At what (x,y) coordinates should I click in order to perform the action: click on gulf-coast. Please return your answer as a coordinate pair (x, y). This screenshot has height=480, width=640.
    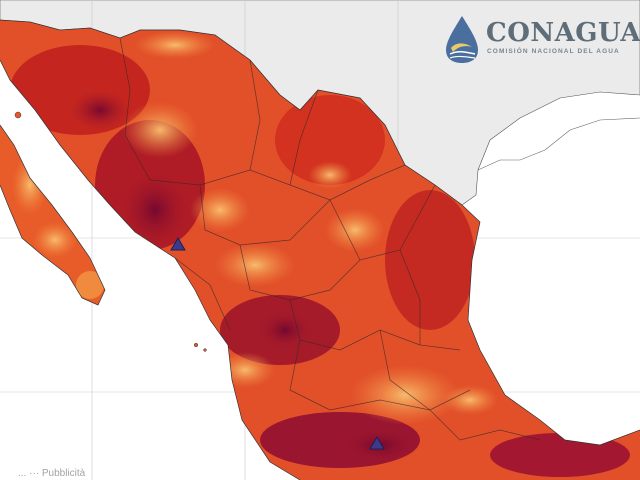
    Looking at the image, I should click on (558, 144).